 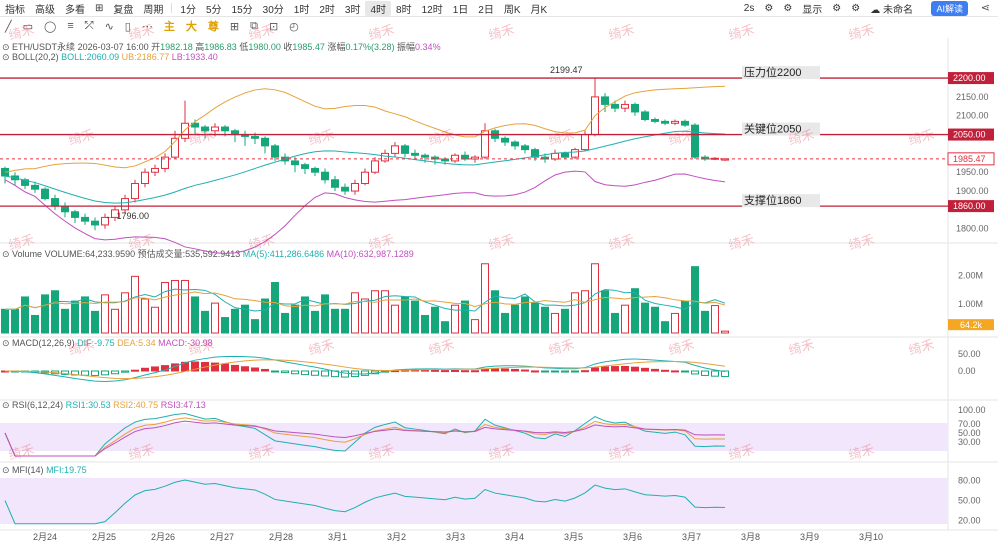 What do you see at coordinates (378, 8) in the screenshot?
I see `toolbar-item-13: 4时` at bounding box center [378, 8].